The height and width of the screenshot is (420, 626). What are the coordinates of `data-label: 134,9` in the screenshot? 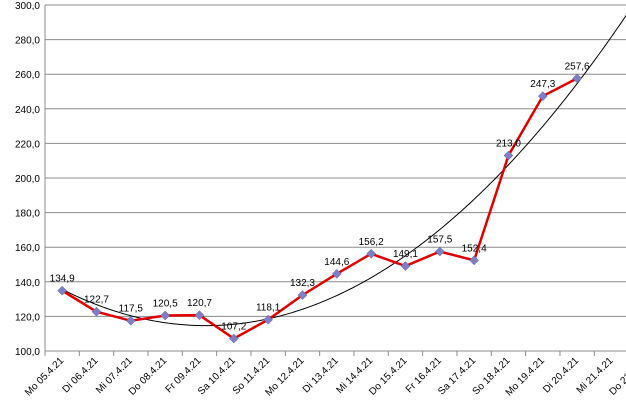 It's located at (62, 279).